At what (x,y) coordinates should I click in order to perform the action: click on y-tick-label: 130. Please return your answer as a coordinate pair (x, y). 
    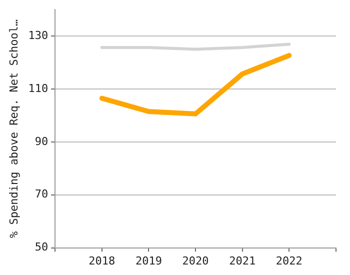
    Looking at the image, I should click on (38, 35).